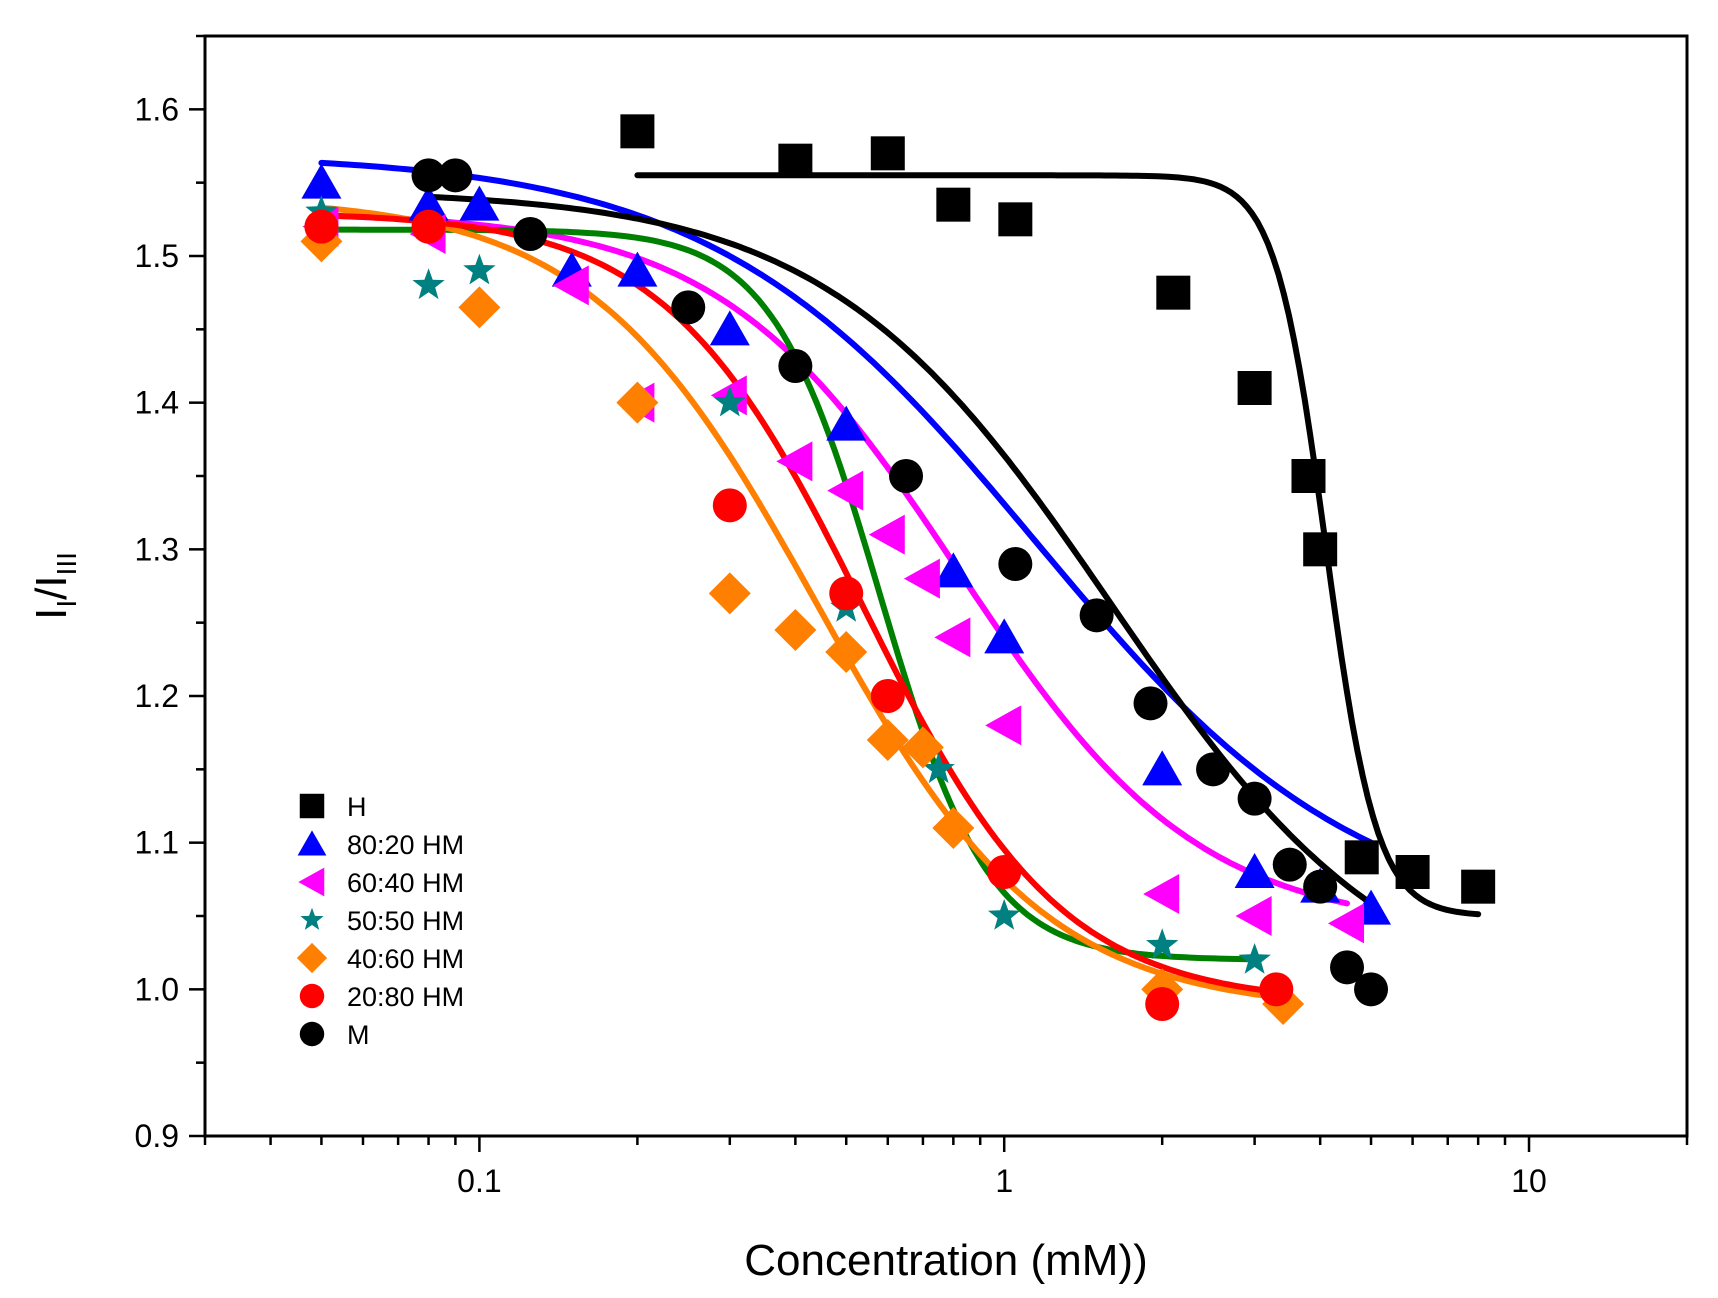 The width and height of the screenshot is (1718, 1298). Describe the element at coordinates (312, 918) in the screenshot. I see `legend-marker-50-50-hm` at that location.